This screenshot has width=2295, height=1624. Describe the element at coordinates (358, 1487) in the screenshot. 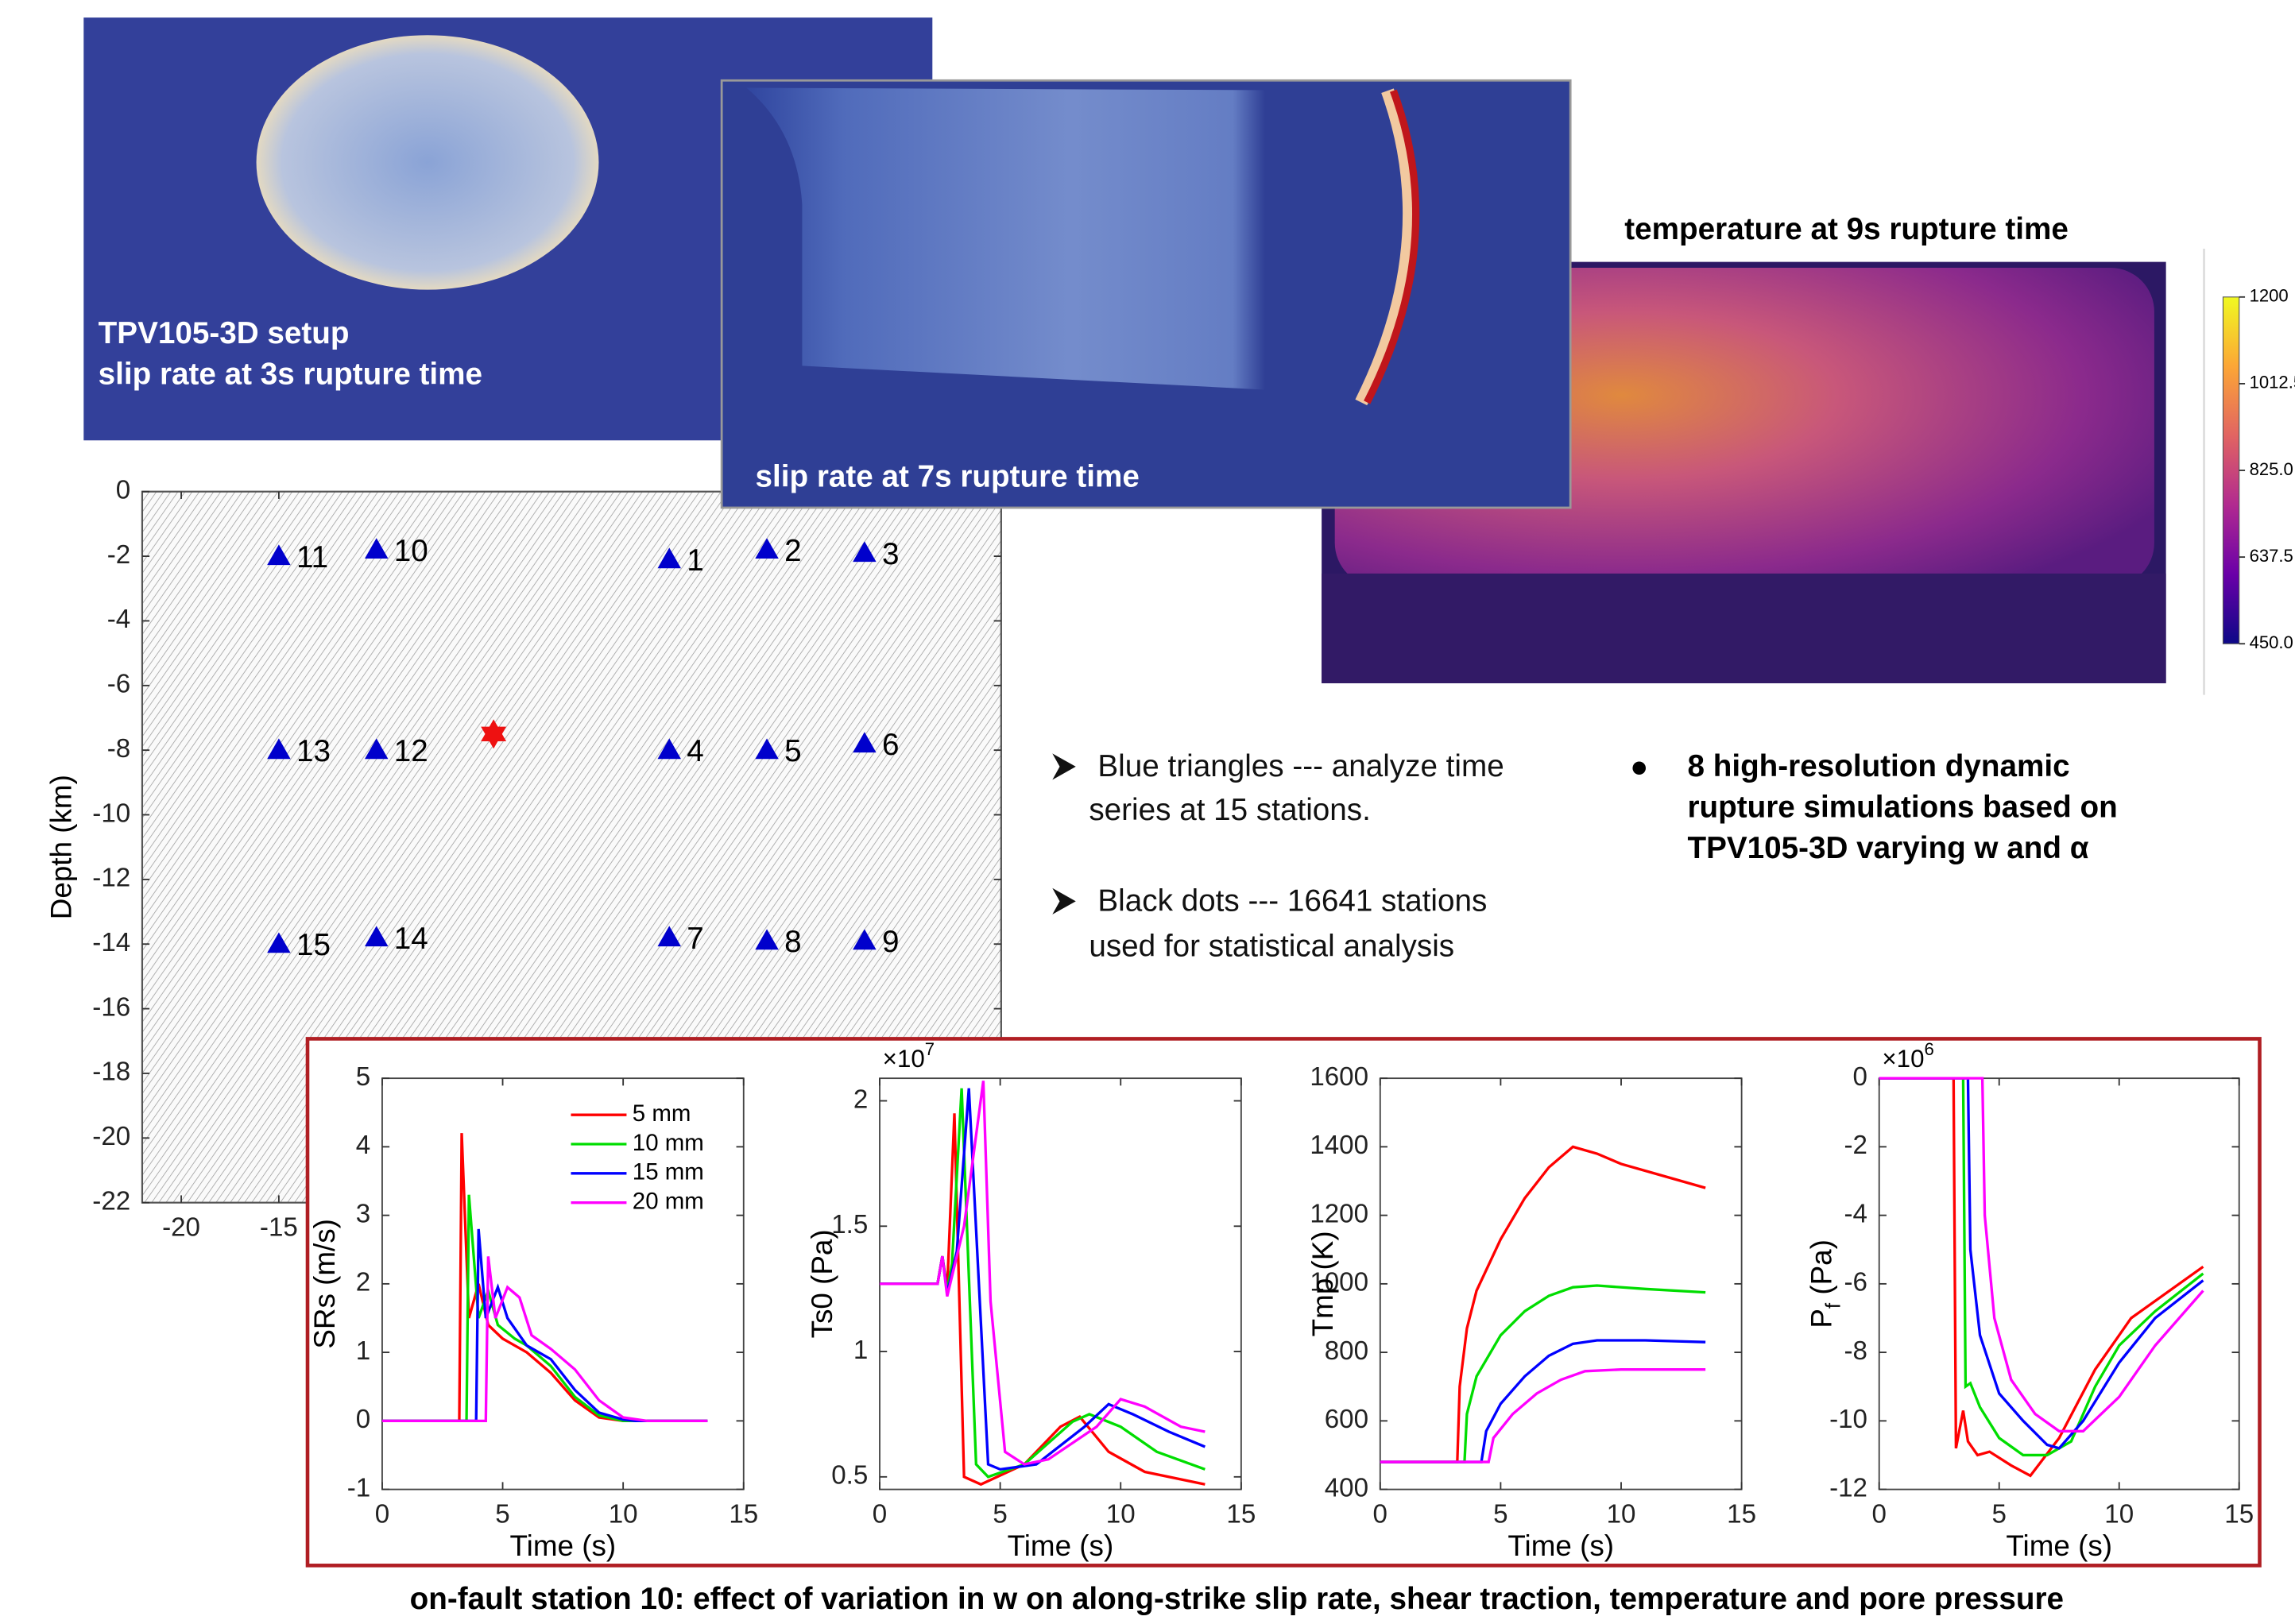

I see `y-tick-label: -1` at that location.